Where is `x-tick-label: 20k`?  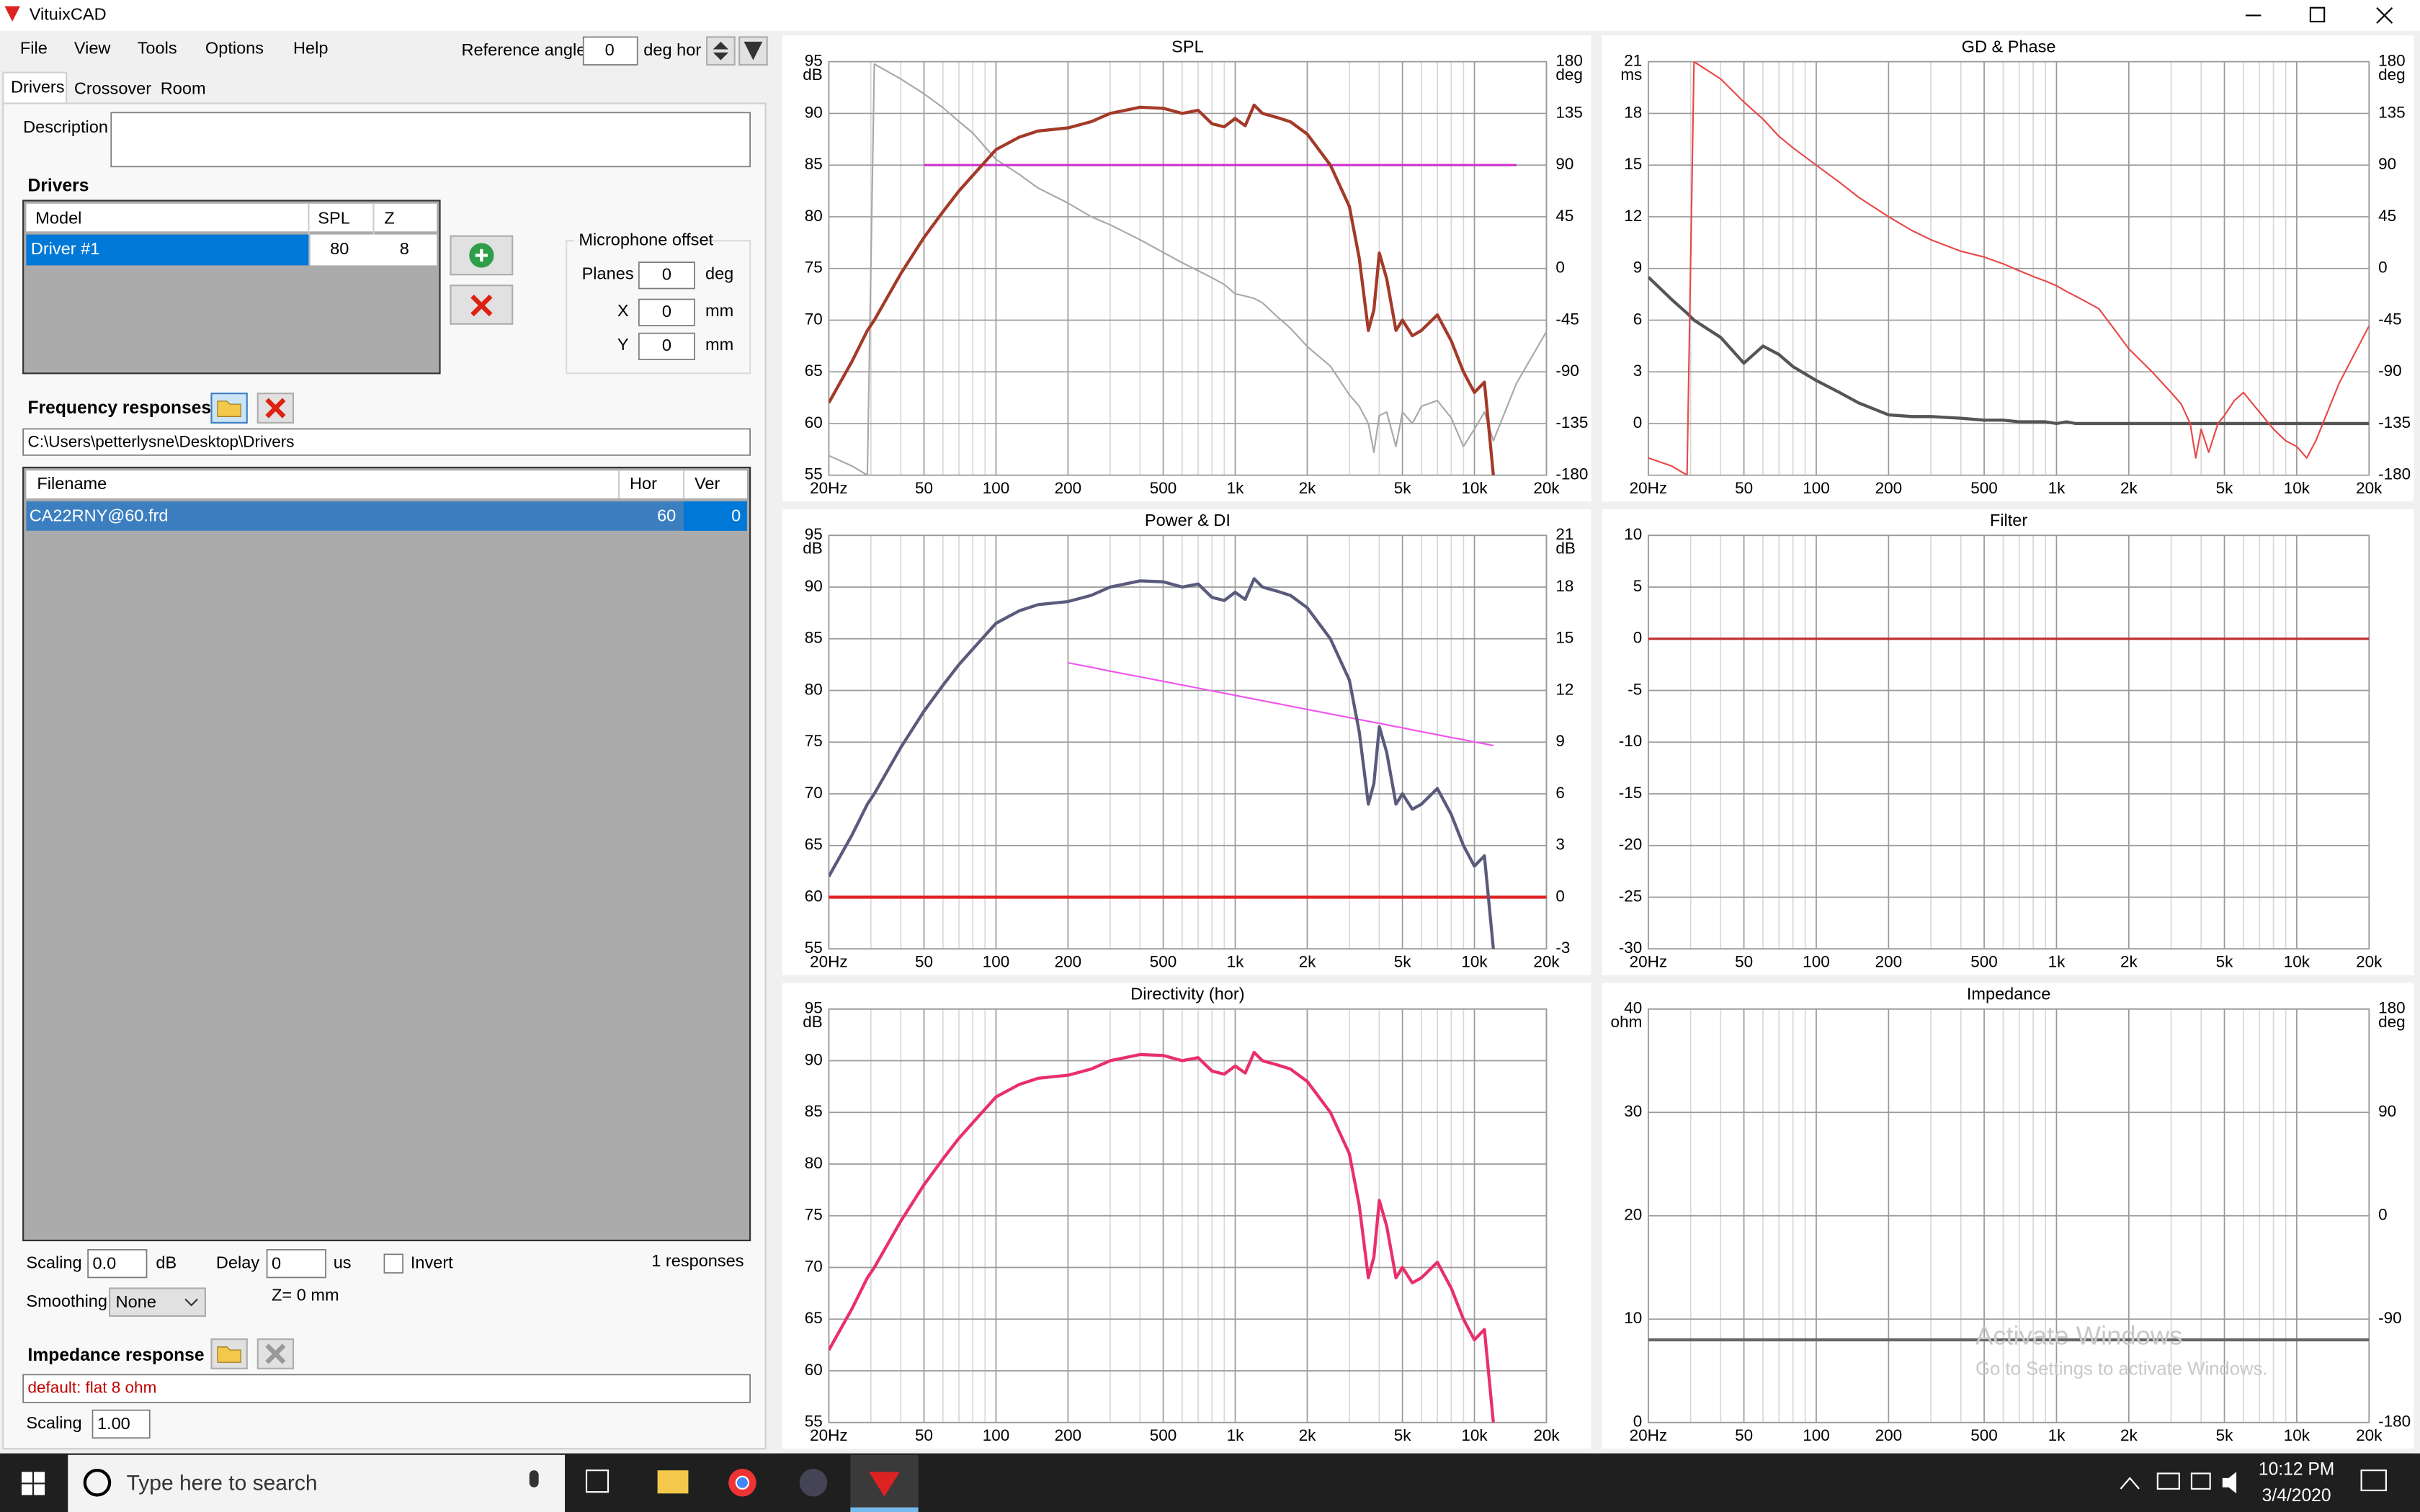
x-tick-label: 20k is located at coordinates (2370, 488).